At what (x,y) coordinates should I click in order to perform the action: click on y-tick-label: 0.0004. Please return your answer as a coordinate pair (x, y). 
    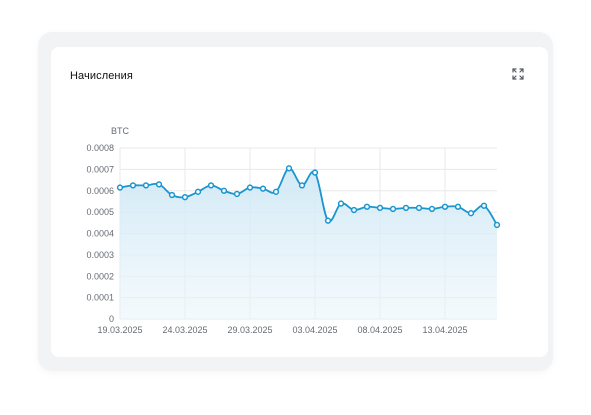
    Looking at the image, I should click on (100, 234).